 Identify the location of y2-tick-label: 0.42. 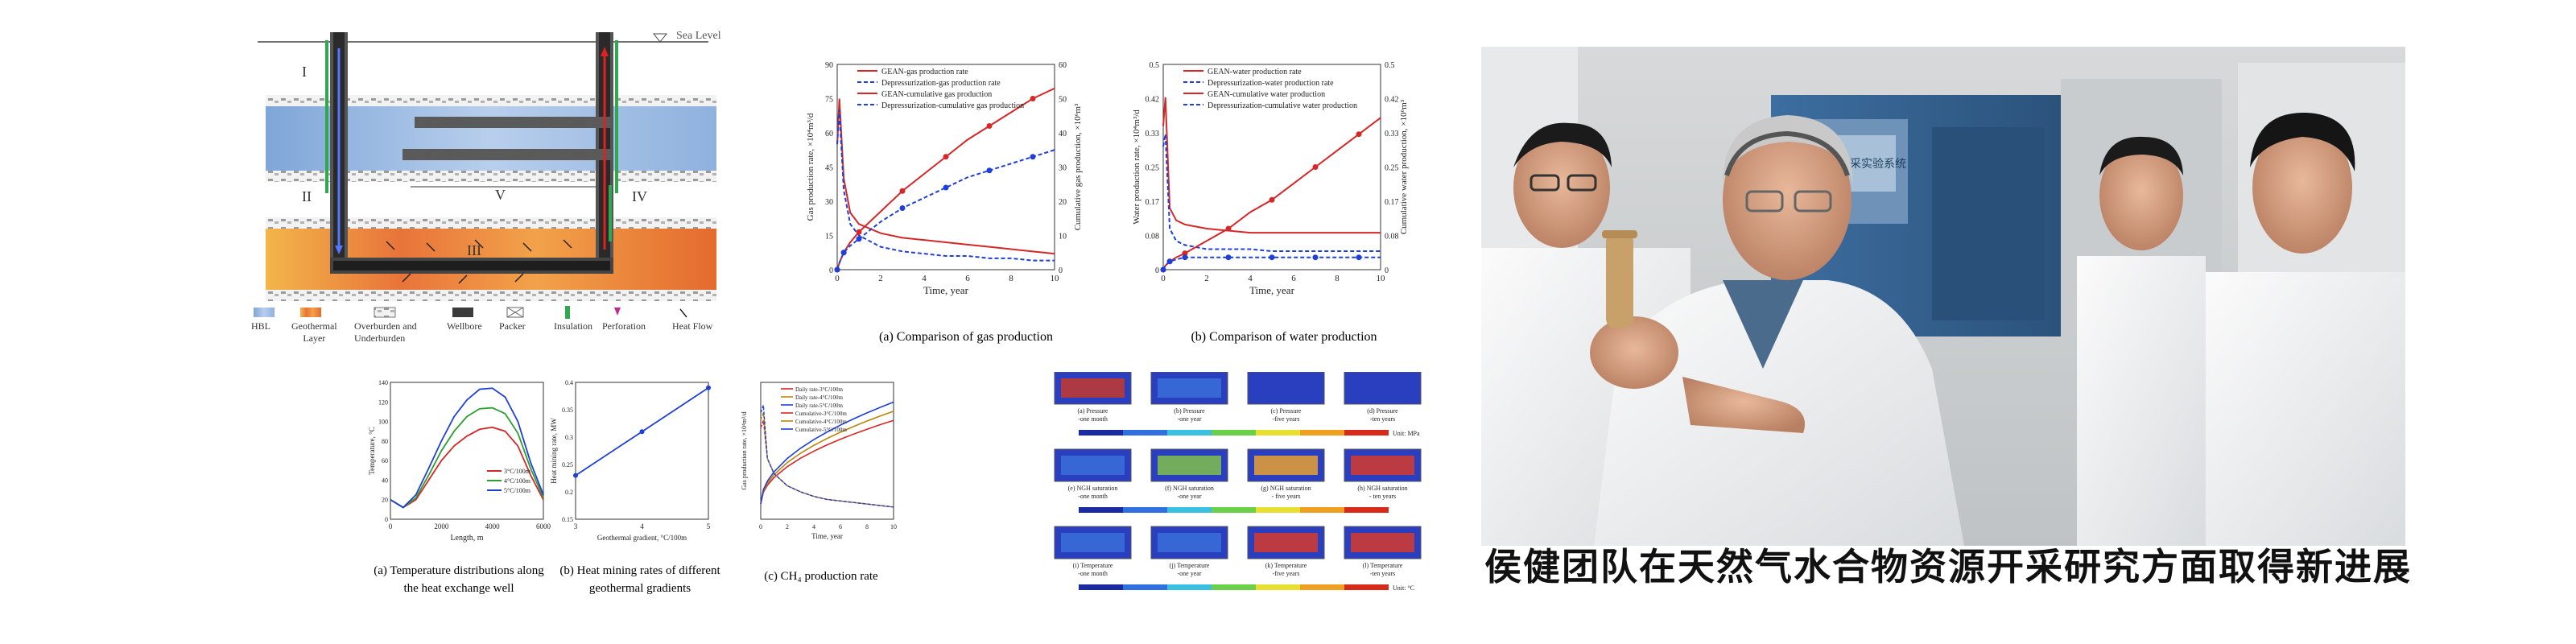
(1392, 100).